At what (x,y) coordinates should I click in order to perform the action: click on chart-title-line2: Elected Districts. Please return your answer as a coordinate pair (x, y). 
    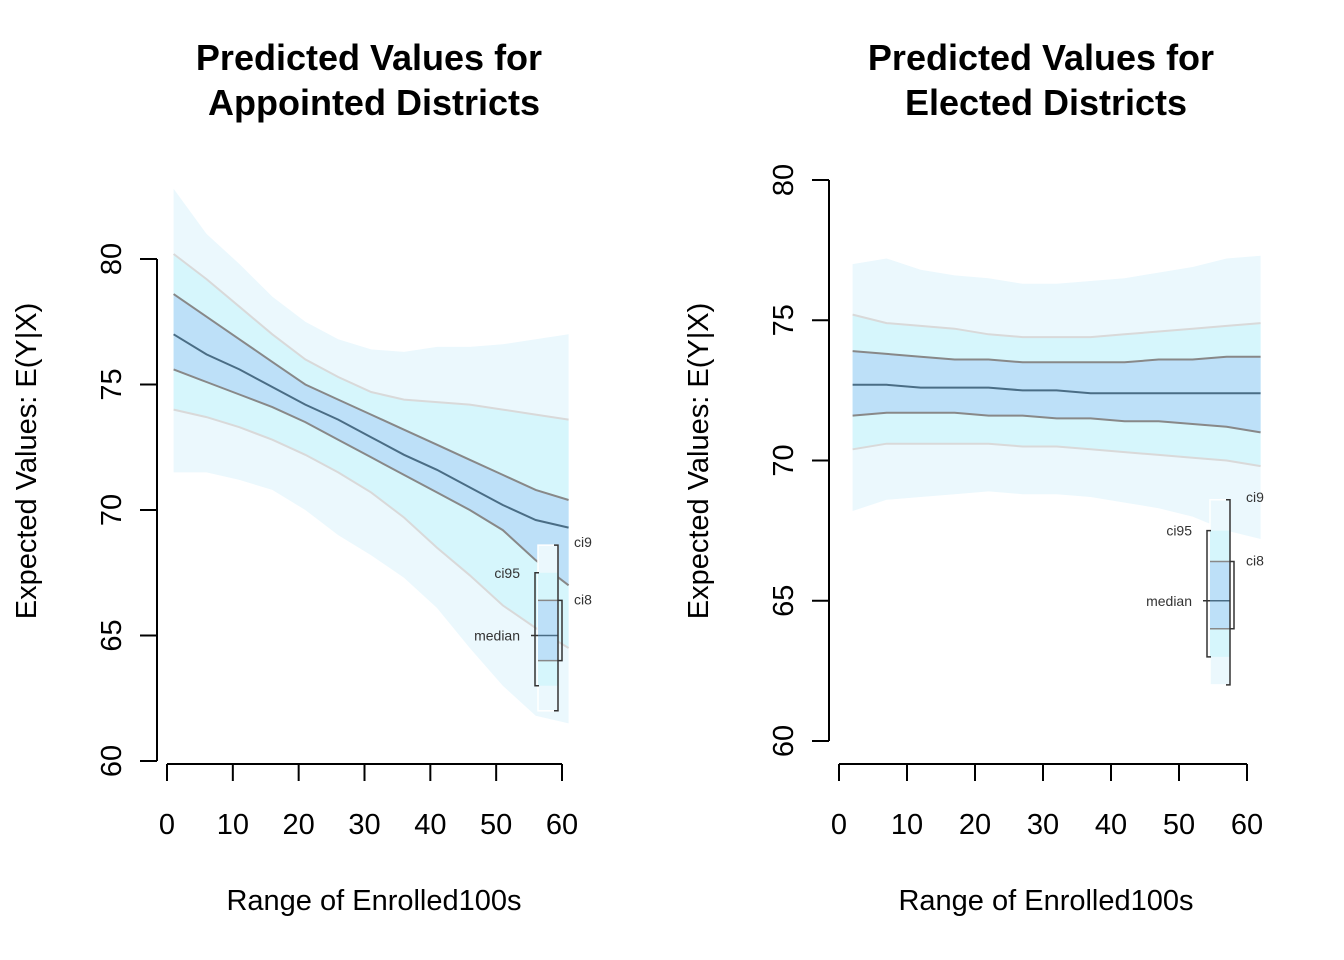
    Looking at the image, I should click on (1046, 102).